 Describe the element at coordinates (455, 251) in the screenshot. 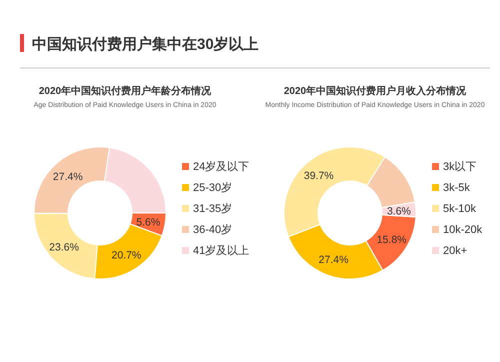

I see `legend-label: 20k+` at that location.